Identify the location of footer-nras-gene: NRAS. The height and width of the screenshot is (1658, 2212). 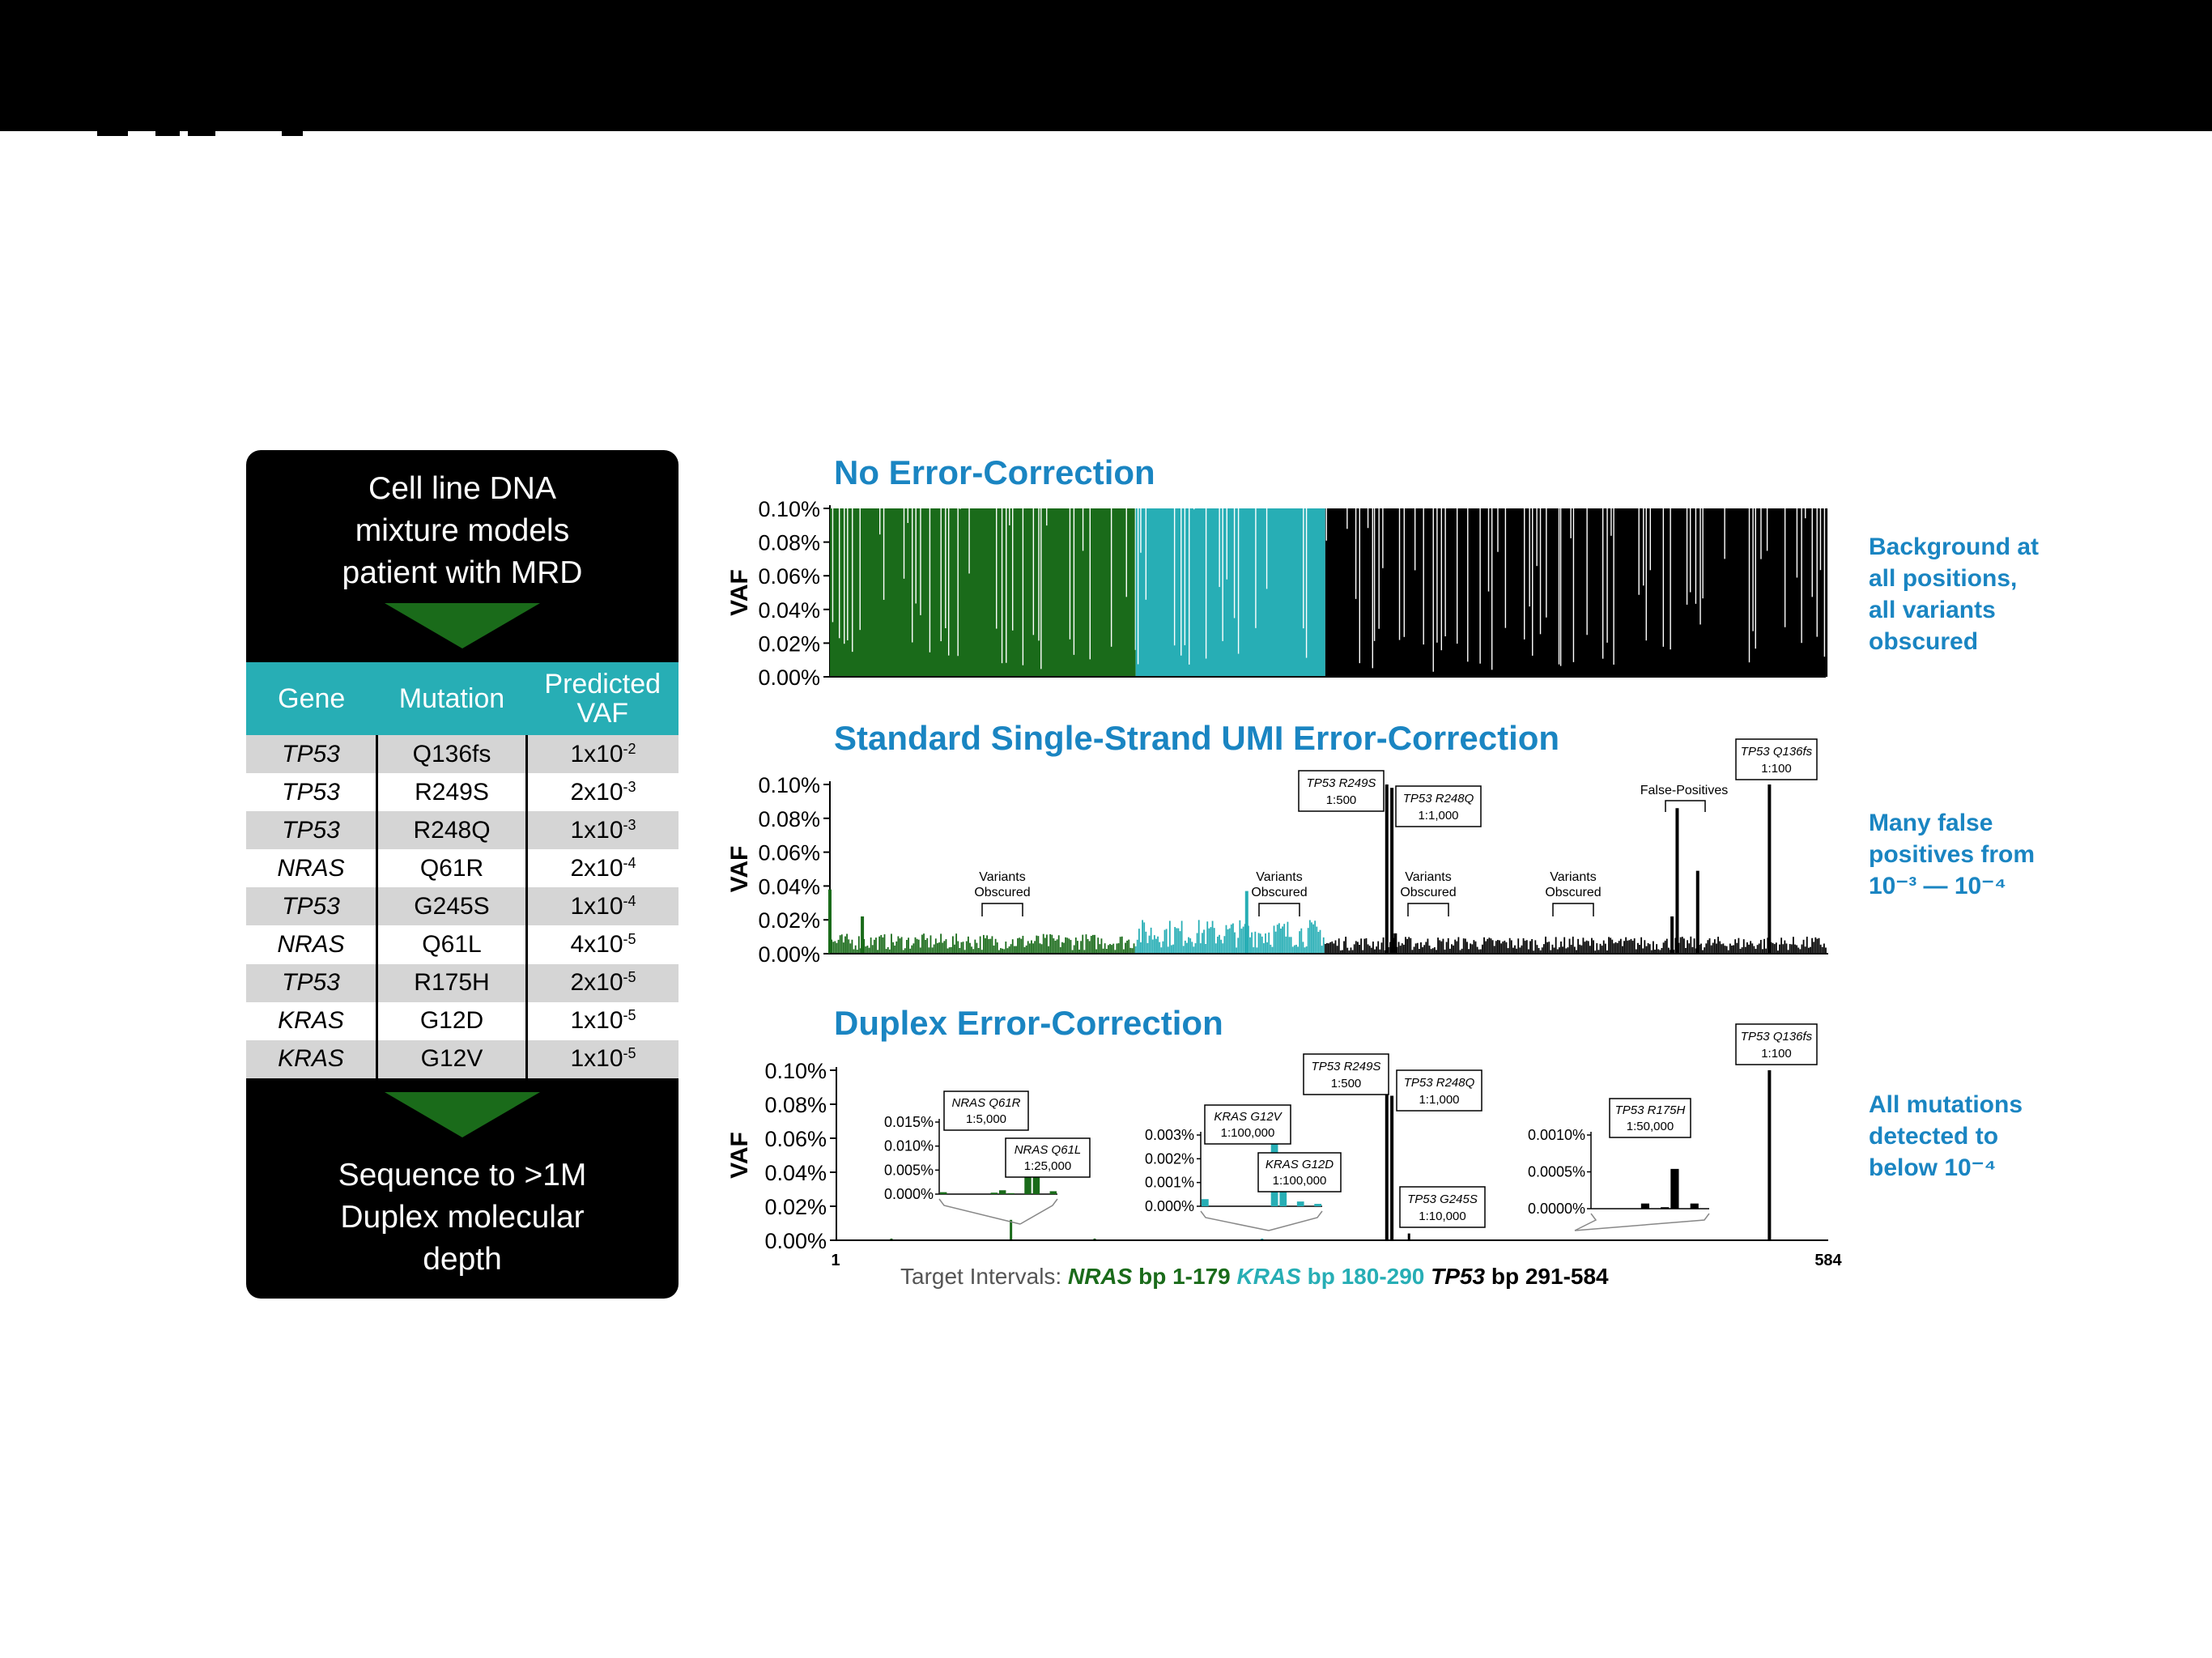
(1101, 1276).